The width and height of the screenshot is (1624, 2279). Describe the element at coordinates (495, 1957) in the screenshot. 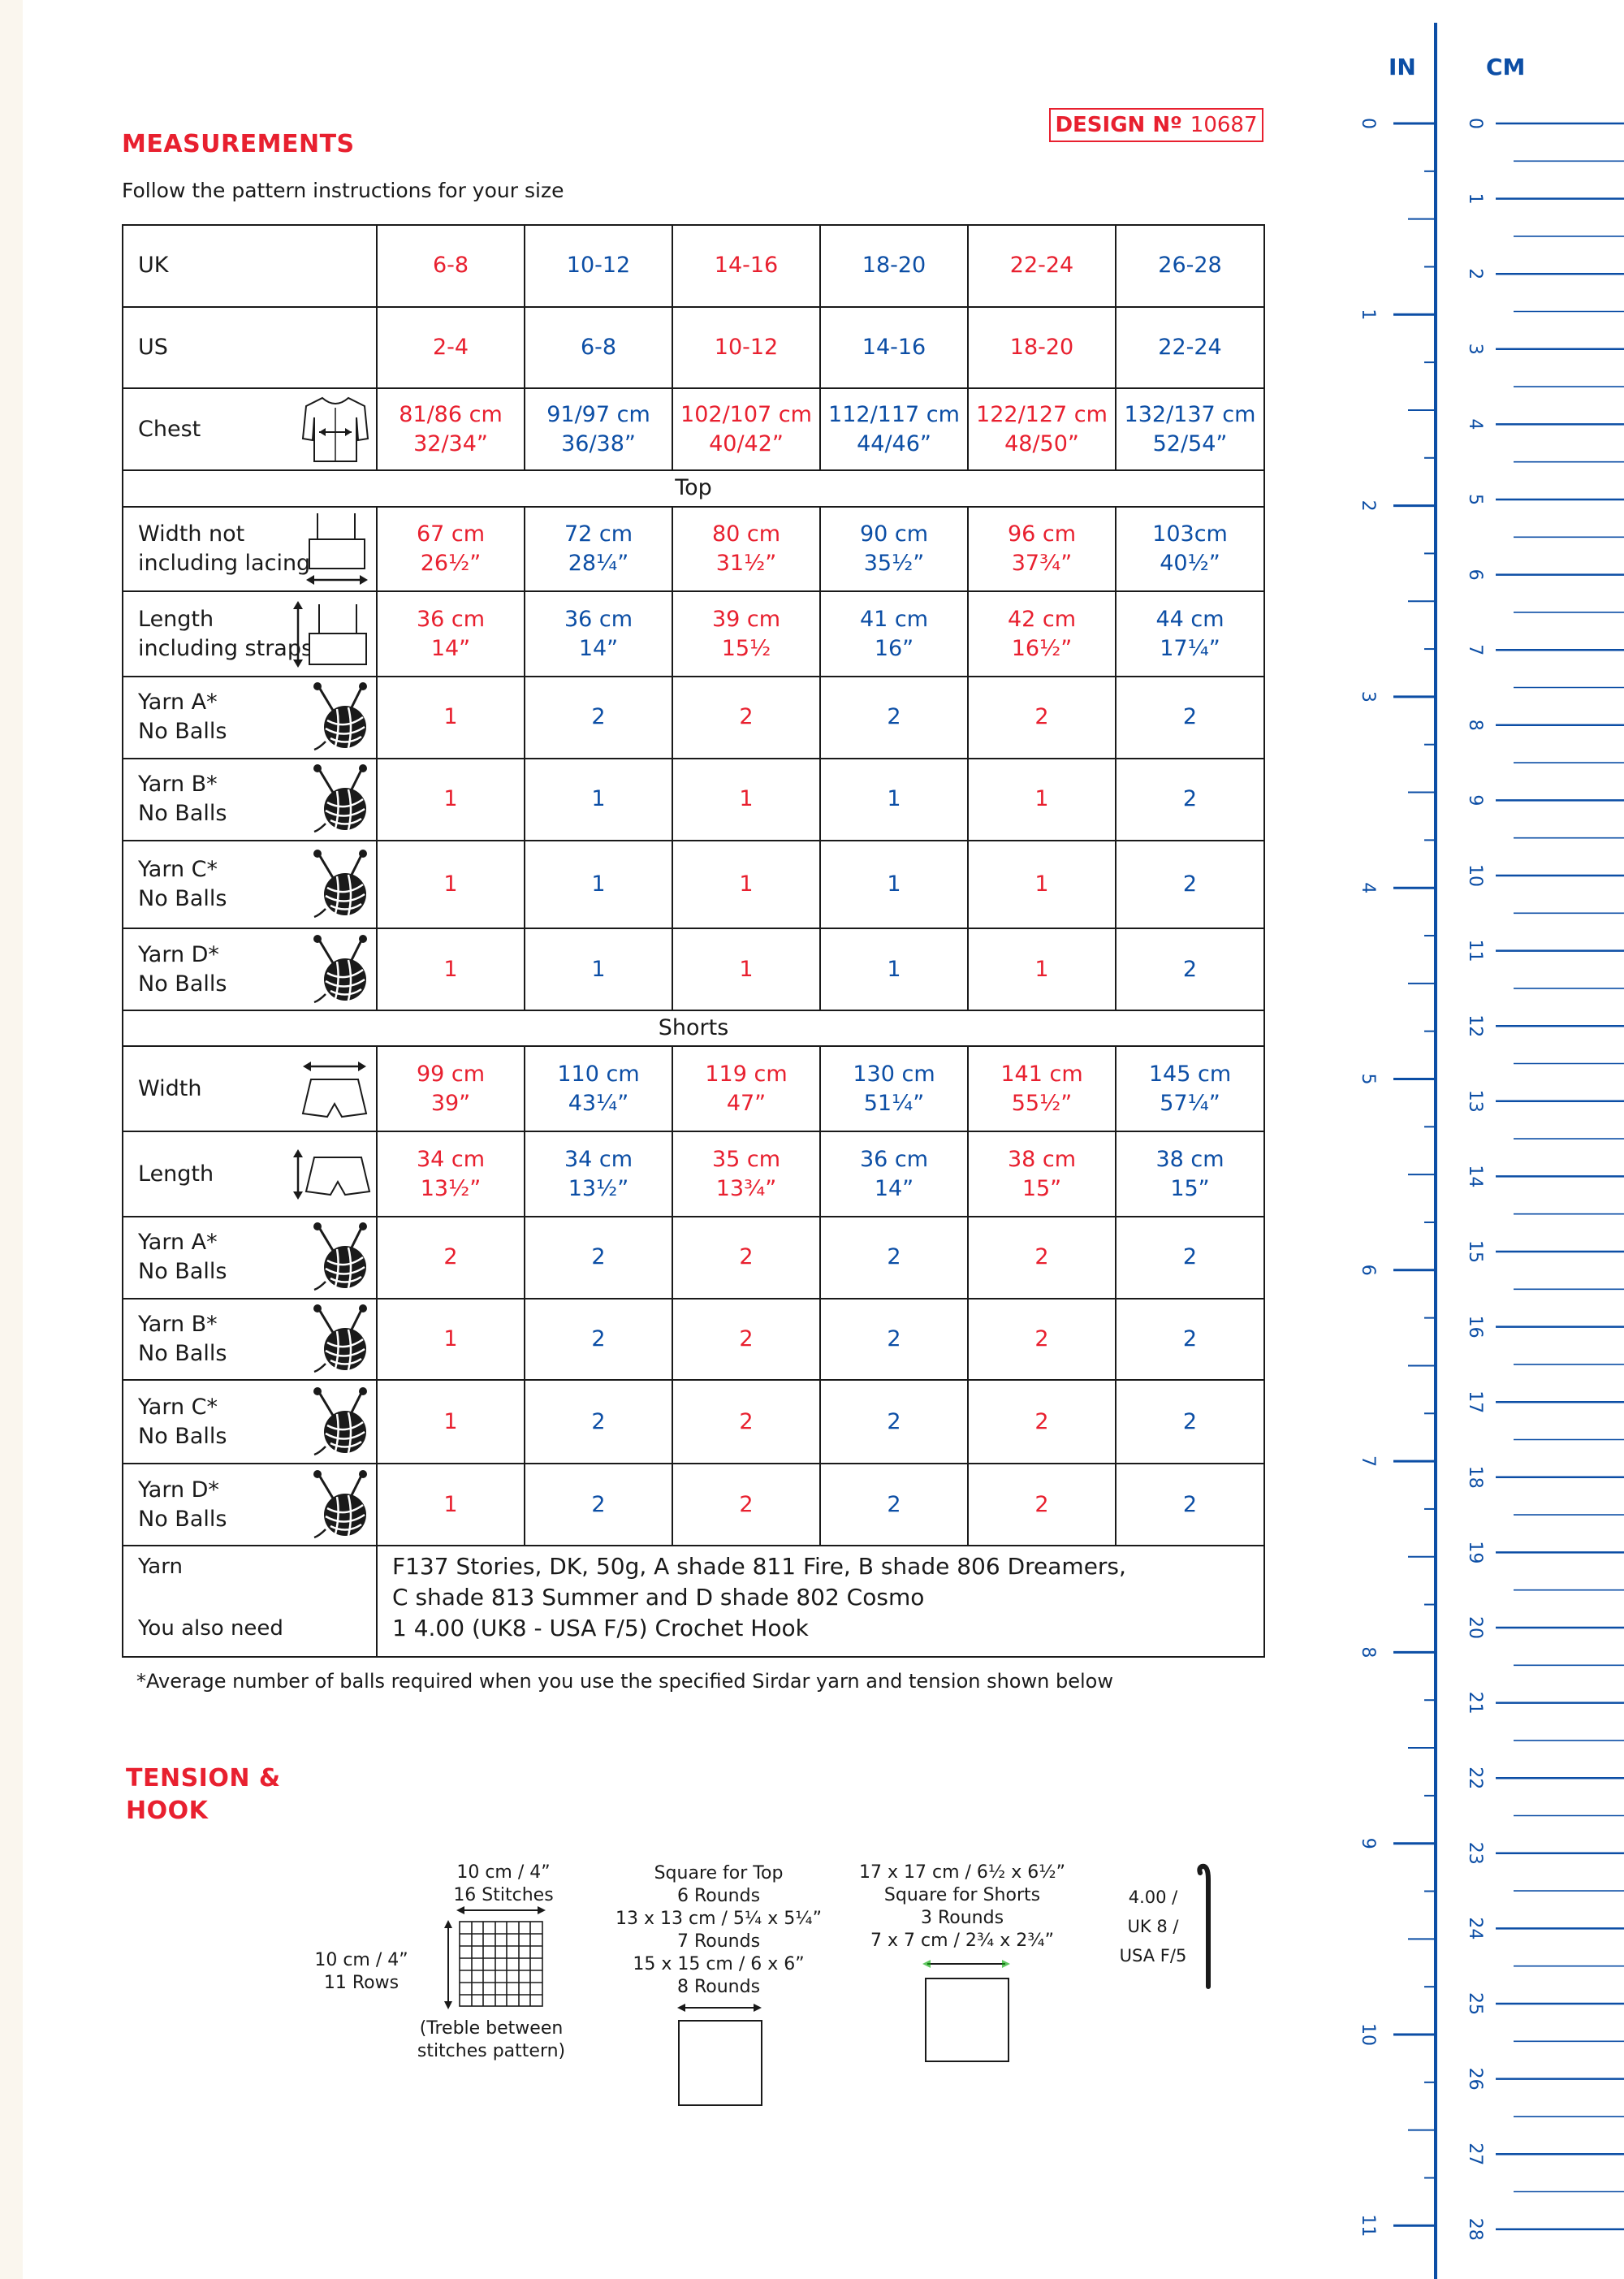

I see `tension-swatch-grid` at that location.